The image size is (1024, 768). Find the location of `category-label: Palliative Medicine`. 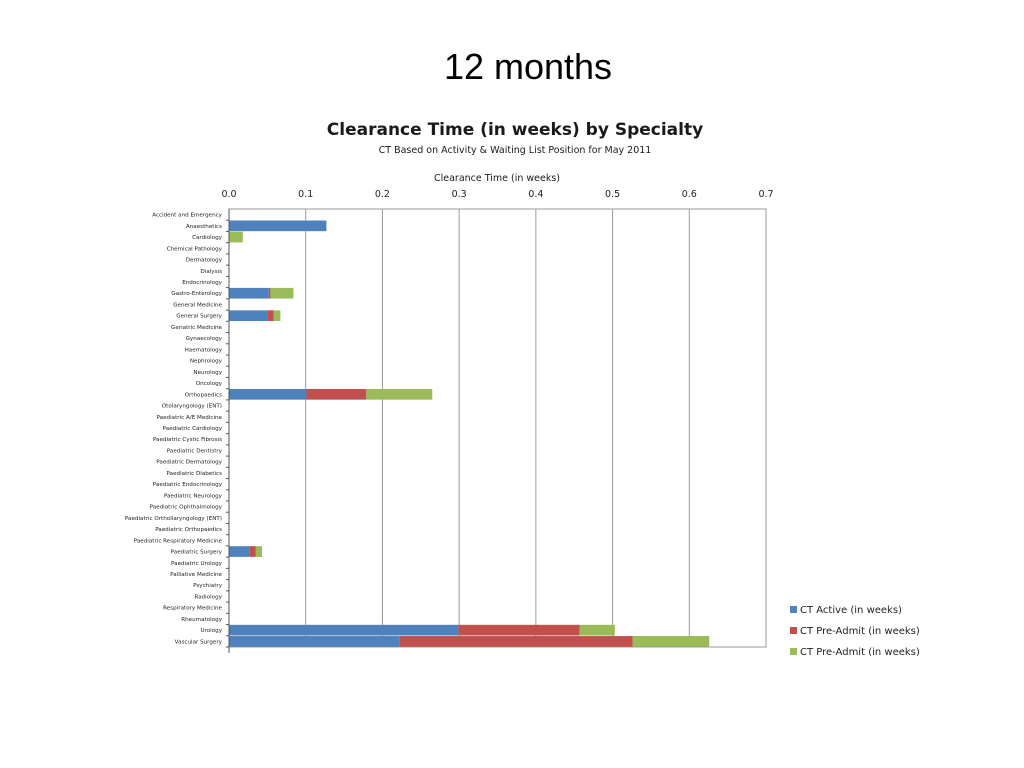

category-label: Palliative Medicine is located at coordinates (196, 575).